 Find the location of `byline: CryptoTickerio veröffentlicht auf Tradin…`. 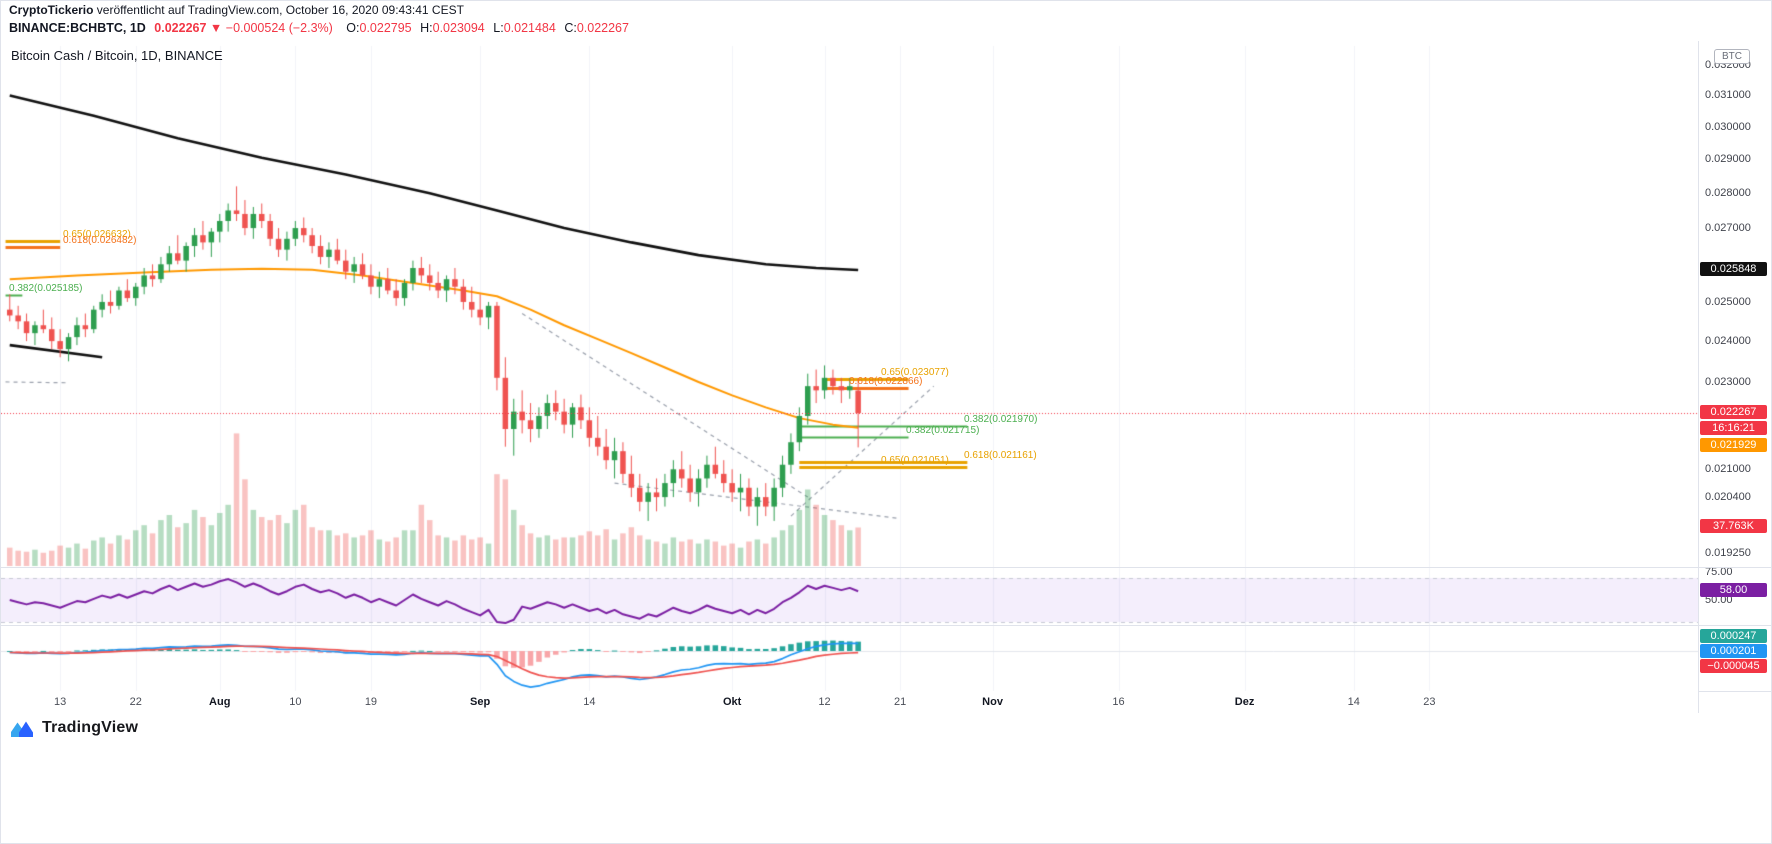

byline: CryptoTickerio veröffentlicht auf Tradin… is located at coordinates (319, 10).